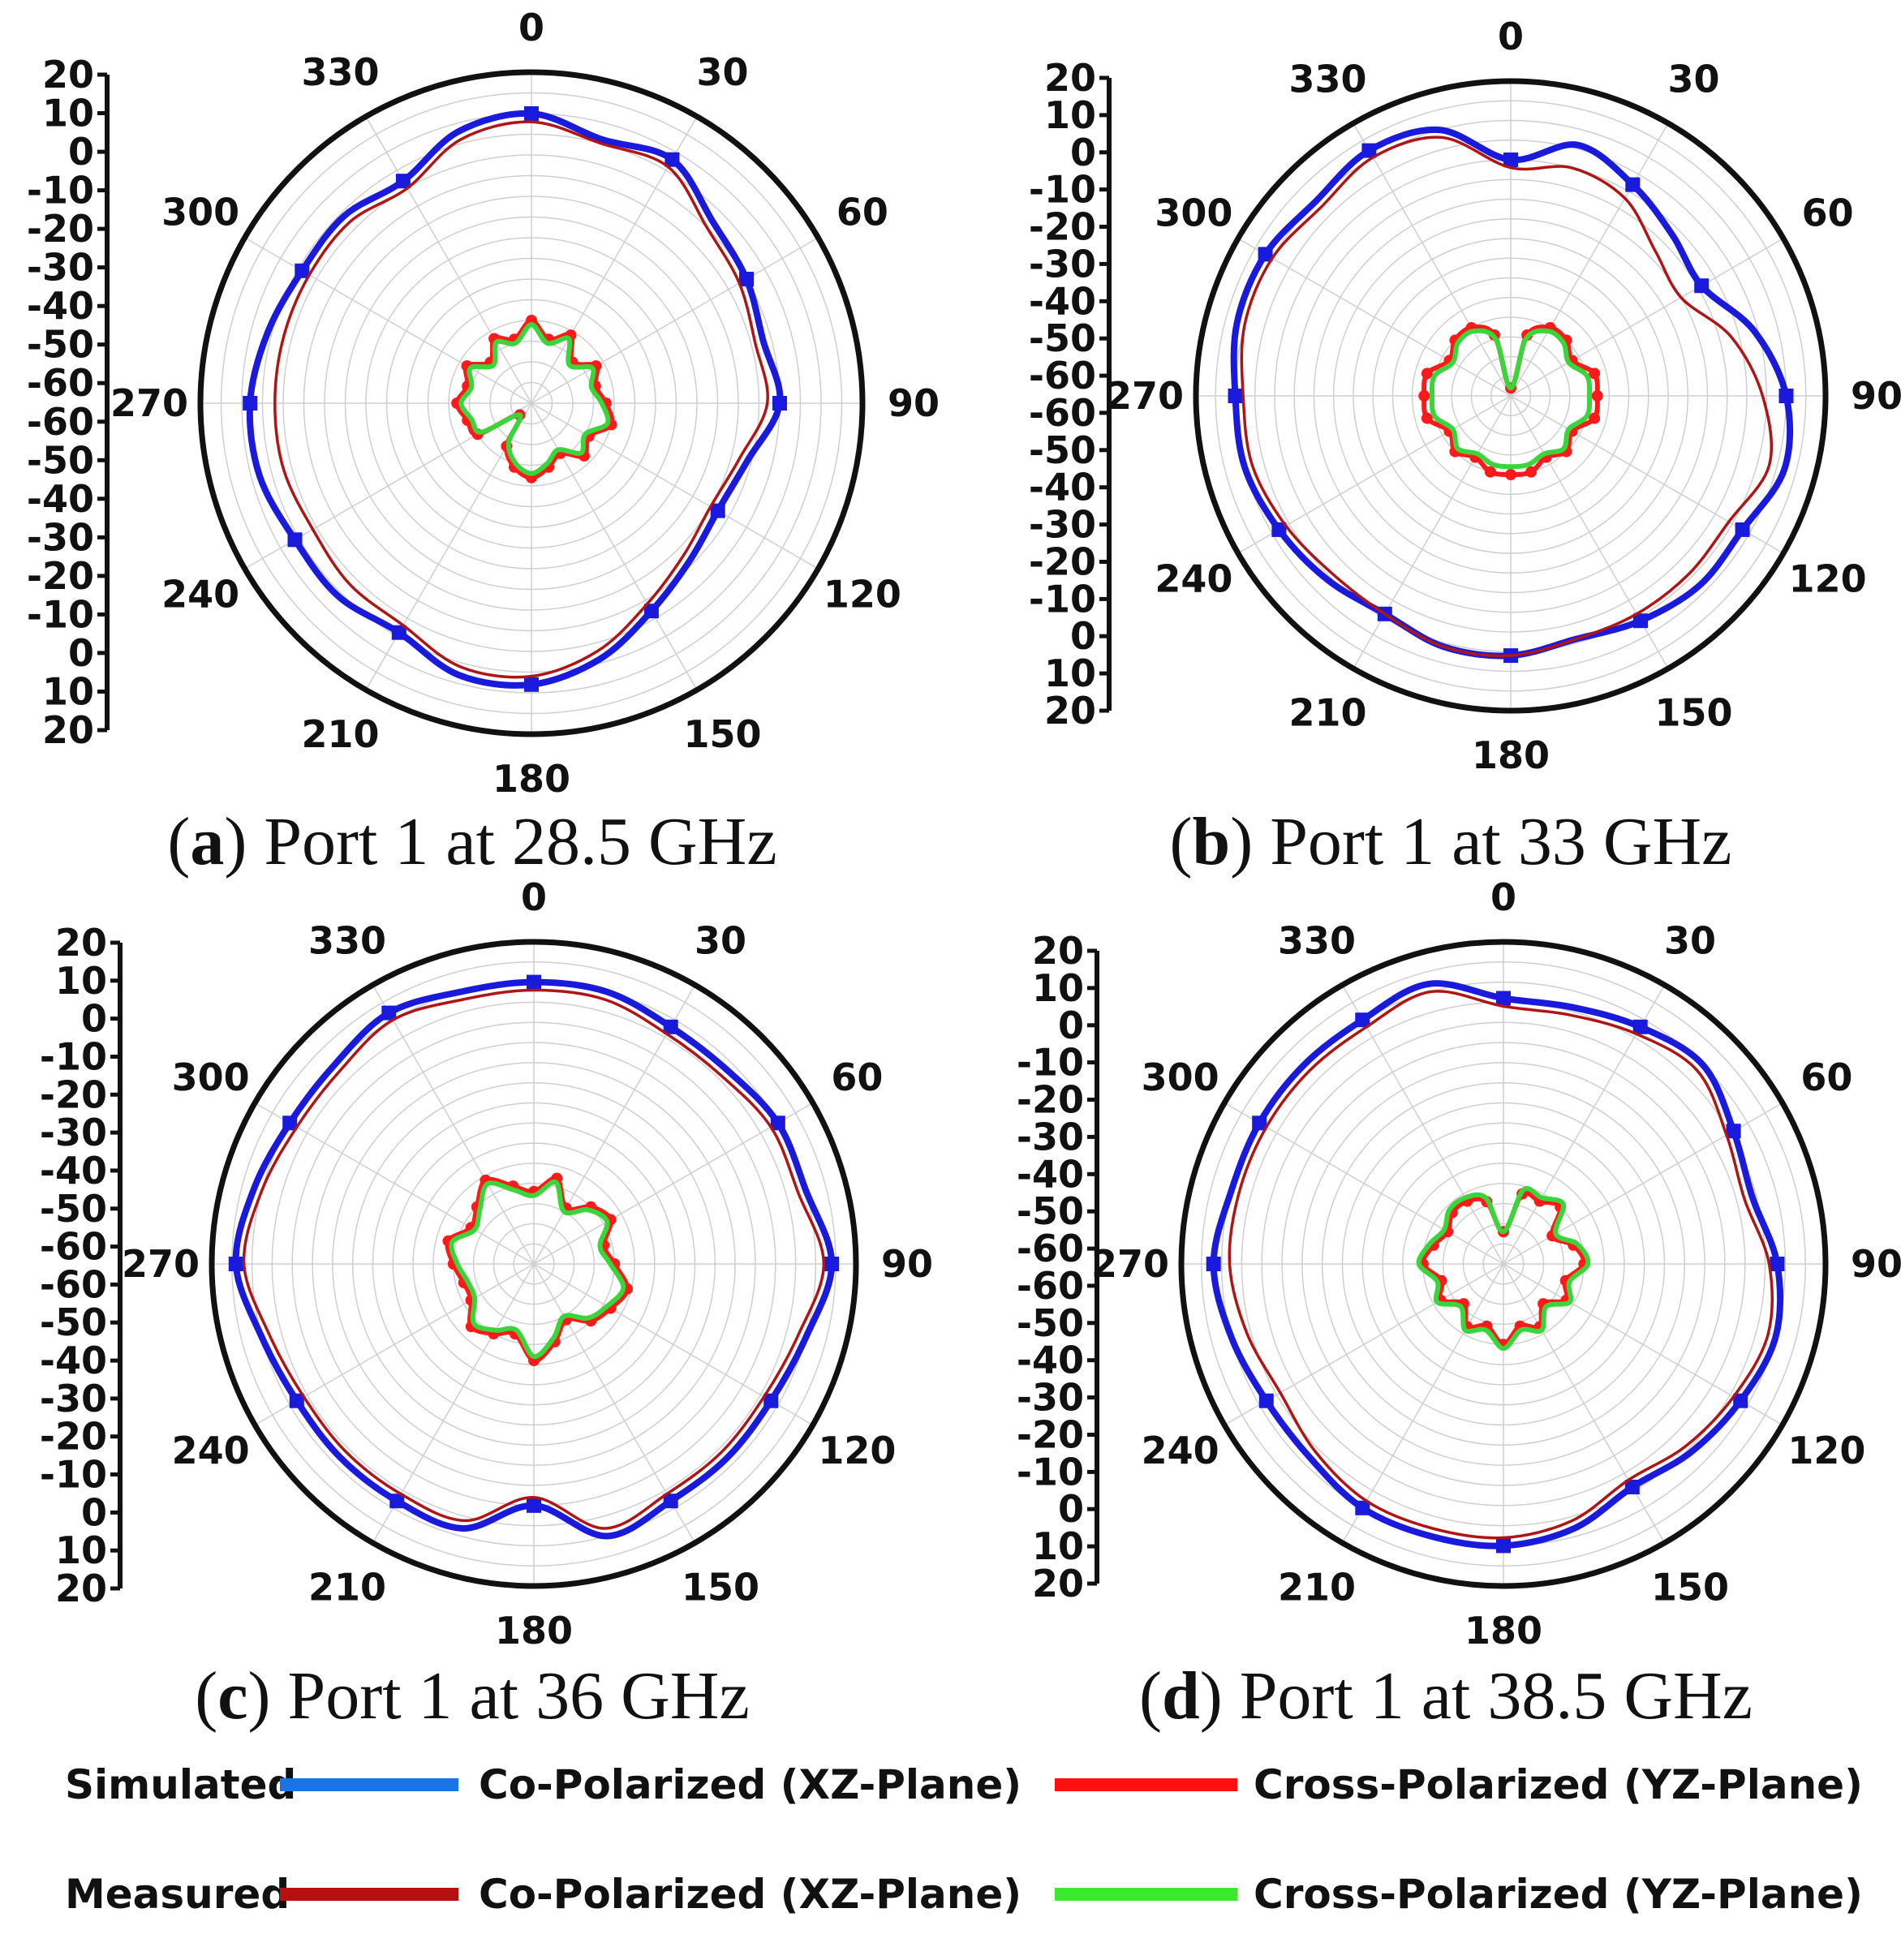 The width and height of the screenshot is (1901, 1960). What do you see at coordinates (1828, 213) in the screenshot?
I see `angle-label-60: 60` at bounding box center [1828, 213].